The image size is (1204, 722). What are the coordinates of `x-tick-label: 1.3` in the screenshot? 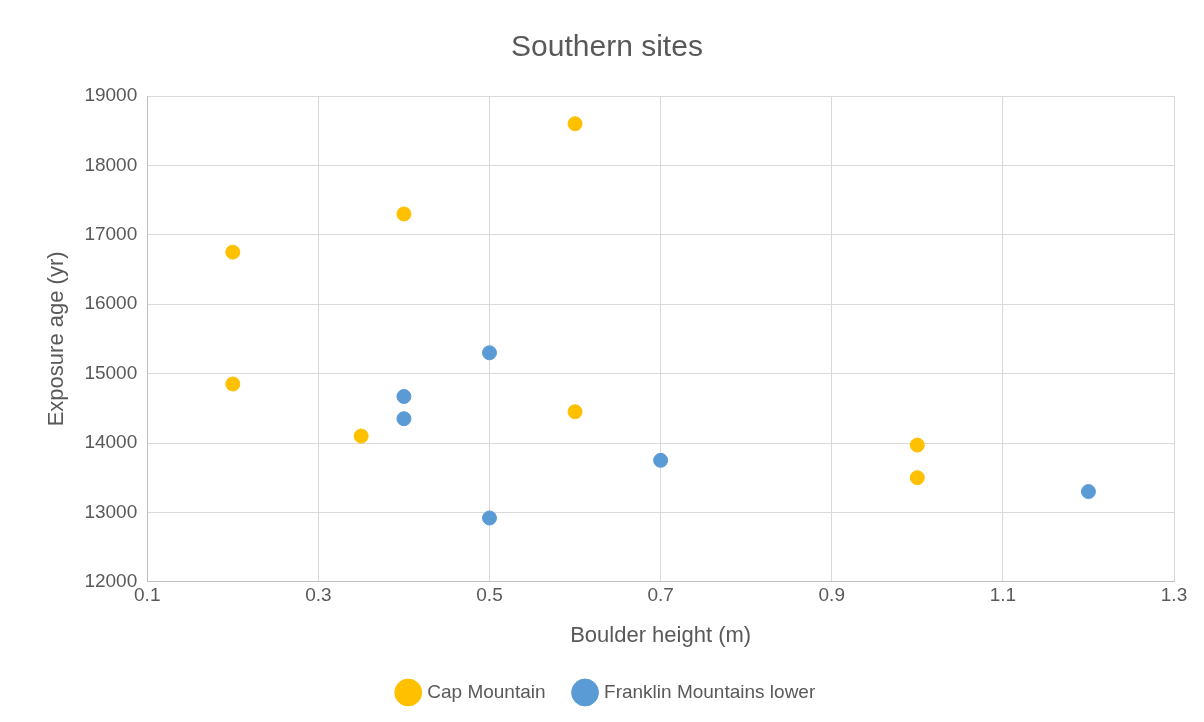 It's located at (1174, 595).